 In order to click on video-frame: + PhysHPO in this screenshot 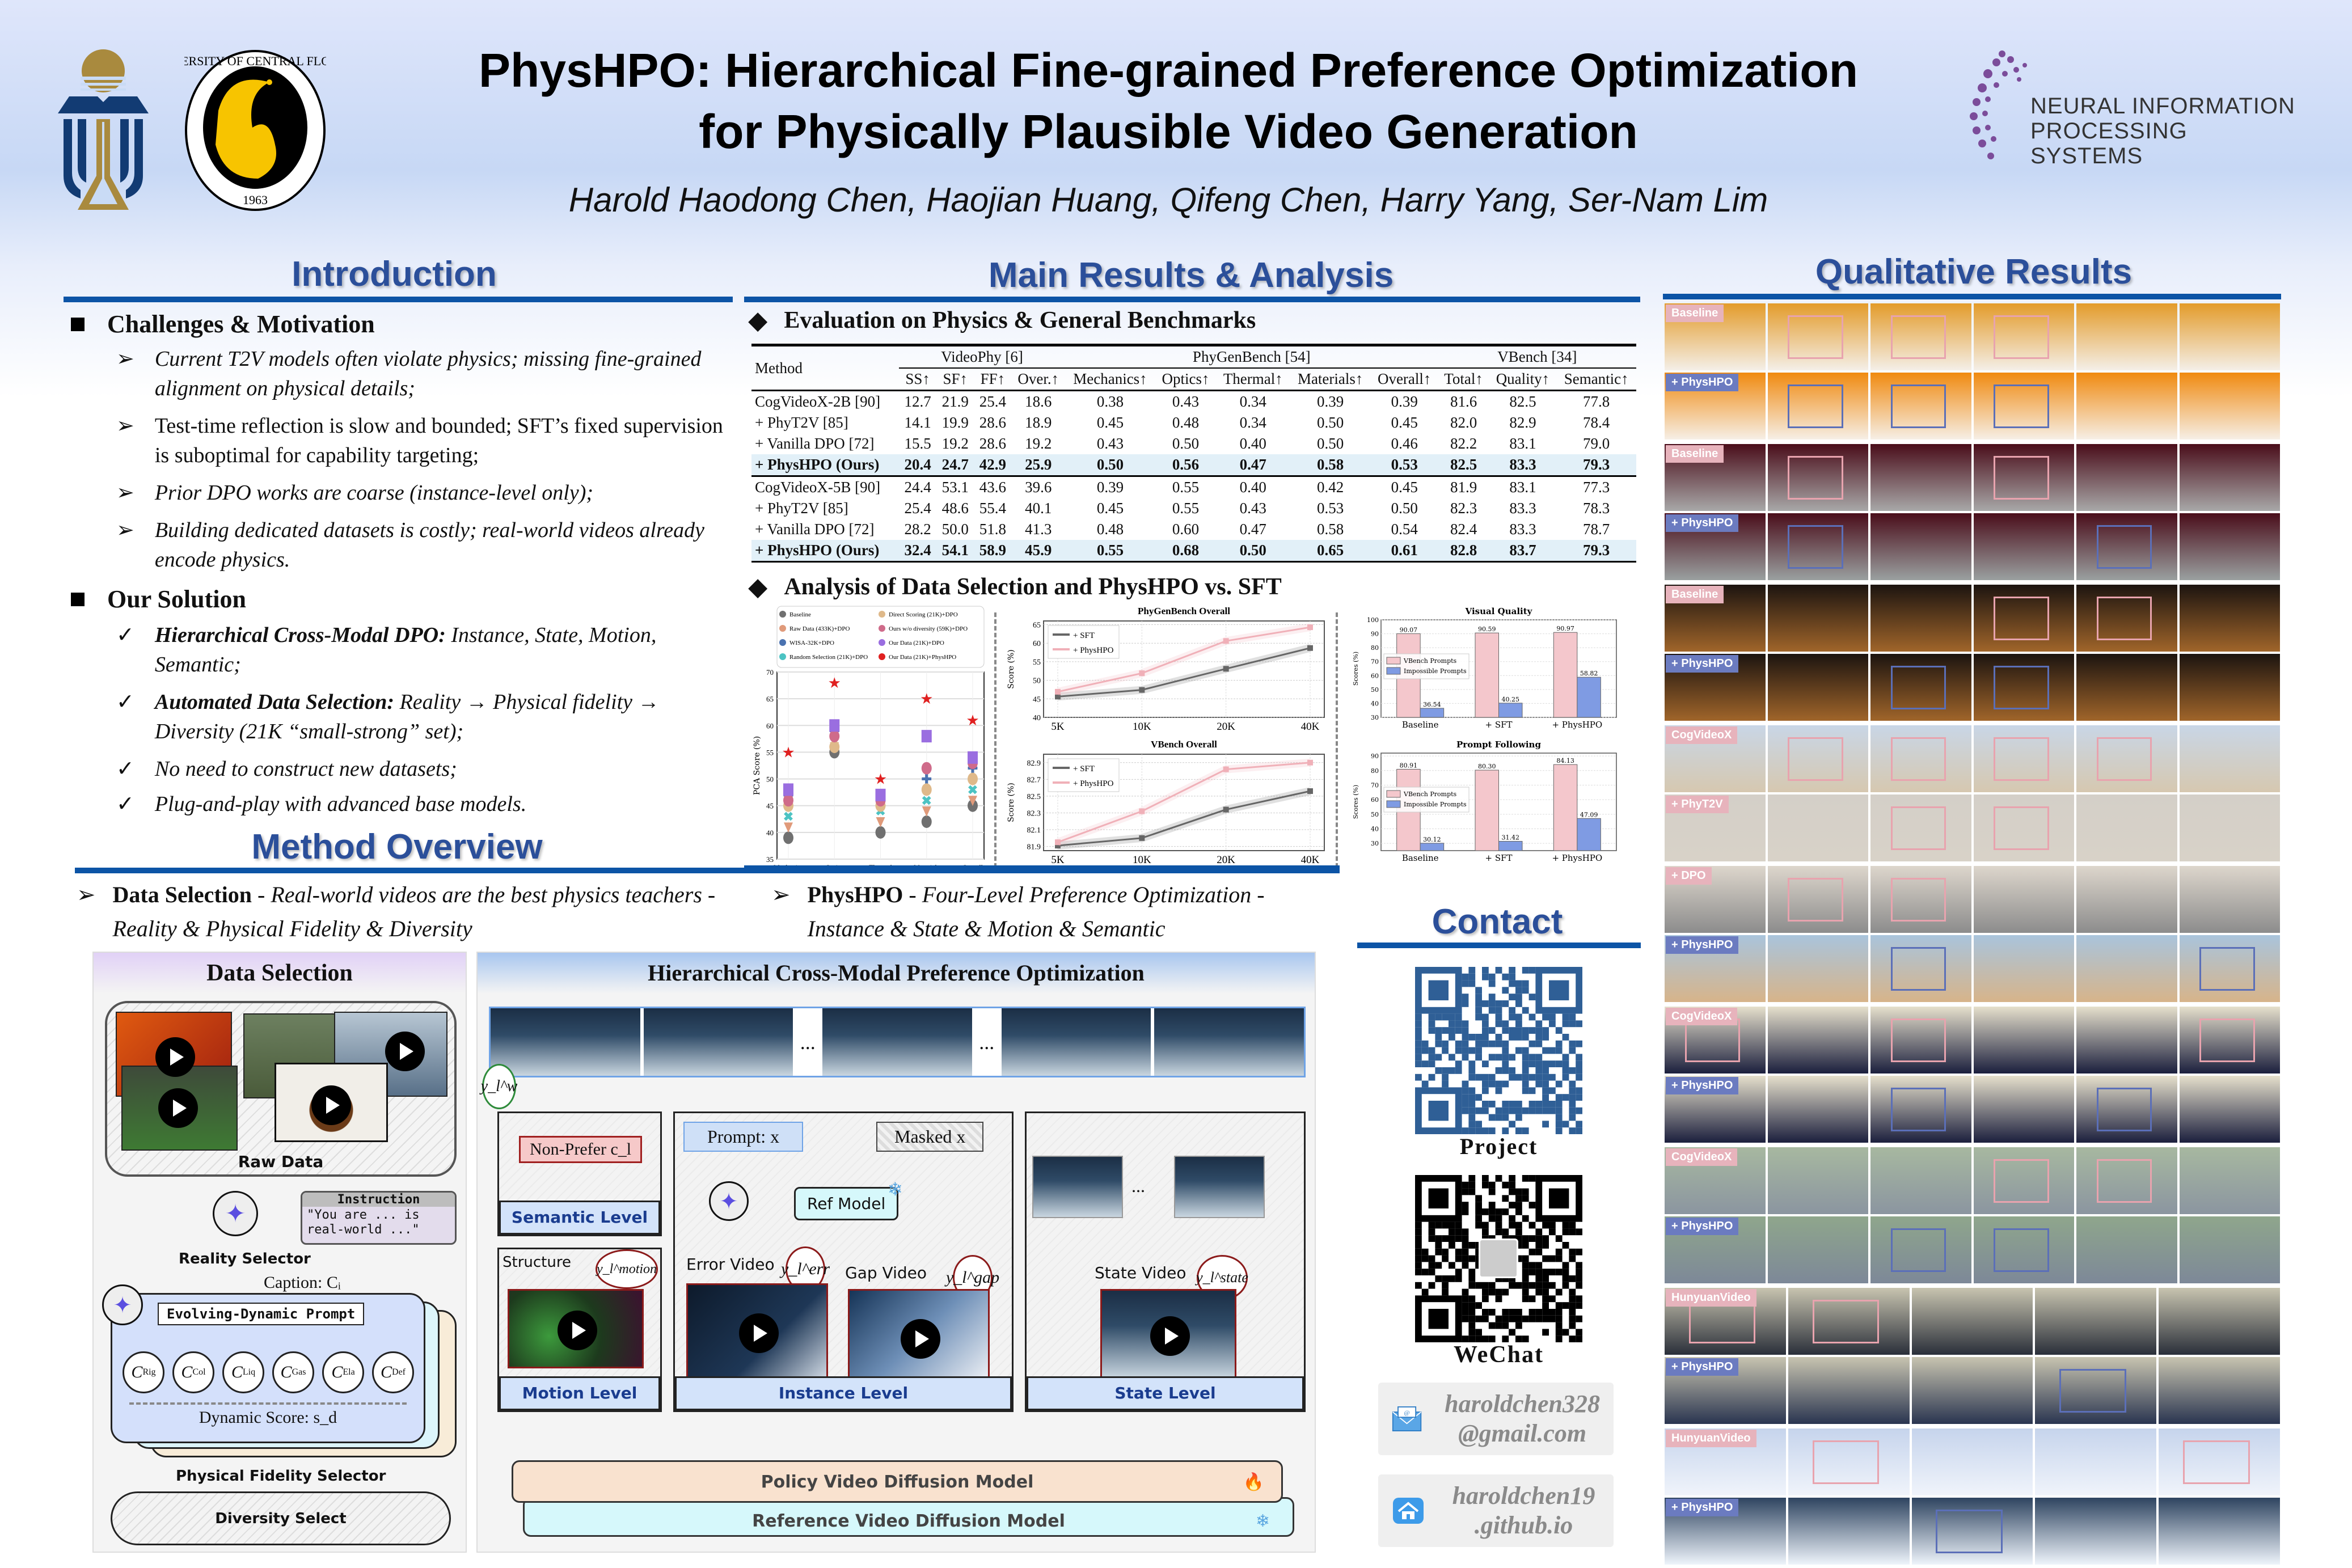, I will do `click(1725, 1531)`.